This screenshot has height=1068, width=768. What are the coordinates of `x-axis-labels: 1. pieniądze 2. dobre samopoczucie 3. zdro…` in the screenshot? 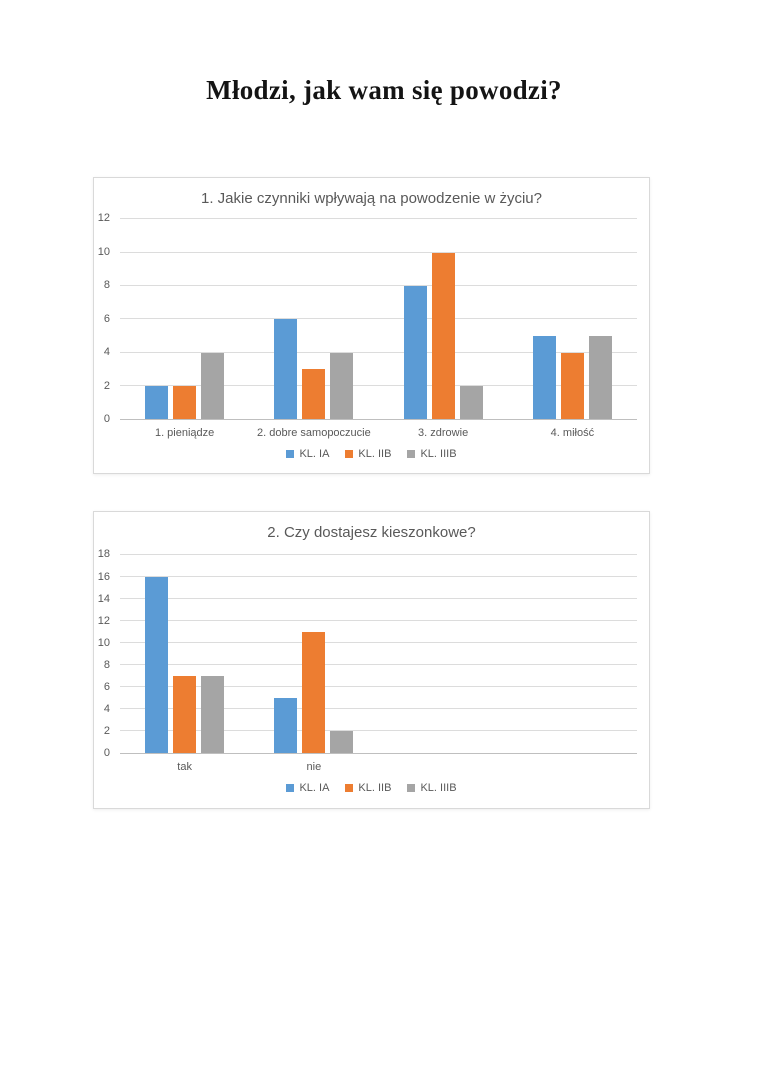 It's located at (378, 429).